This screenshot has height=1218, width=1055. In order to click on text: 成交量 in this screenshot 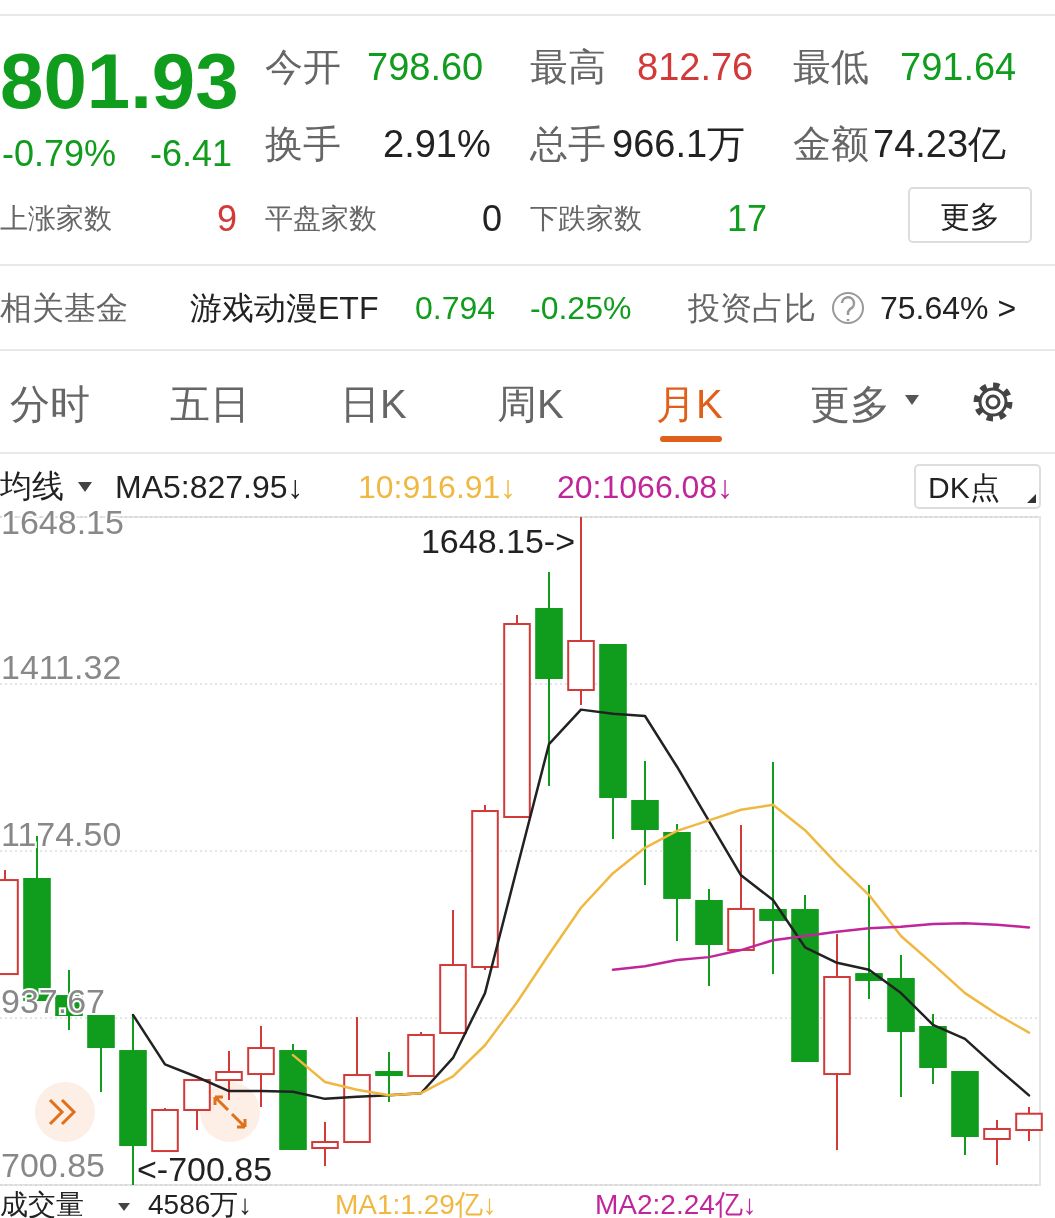, I will do `click(42, 1203)`.